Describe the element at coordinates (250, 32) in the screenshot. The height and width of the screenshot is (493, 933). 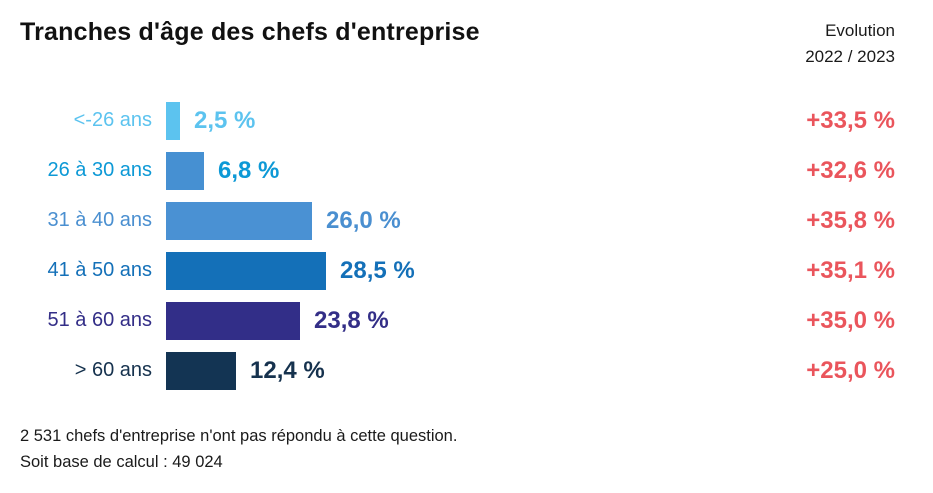
I see `page-title: Tranches d'âge des chefs d'entreprise` at that location.